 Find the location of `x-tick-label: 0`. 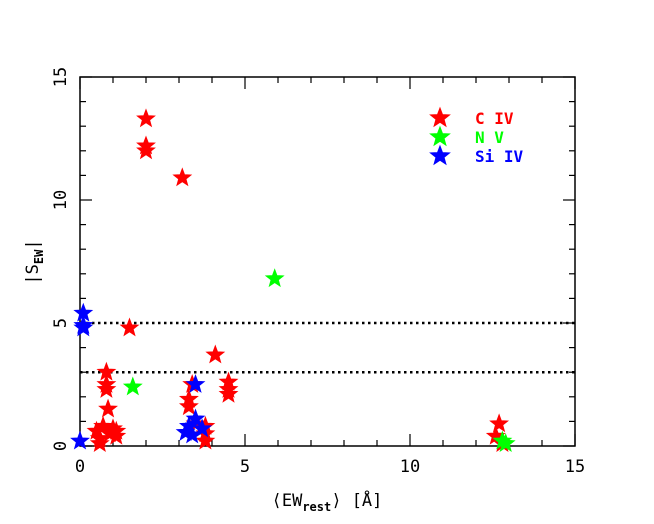

x-tick-label: 0 is located at coordinates (80, 467).